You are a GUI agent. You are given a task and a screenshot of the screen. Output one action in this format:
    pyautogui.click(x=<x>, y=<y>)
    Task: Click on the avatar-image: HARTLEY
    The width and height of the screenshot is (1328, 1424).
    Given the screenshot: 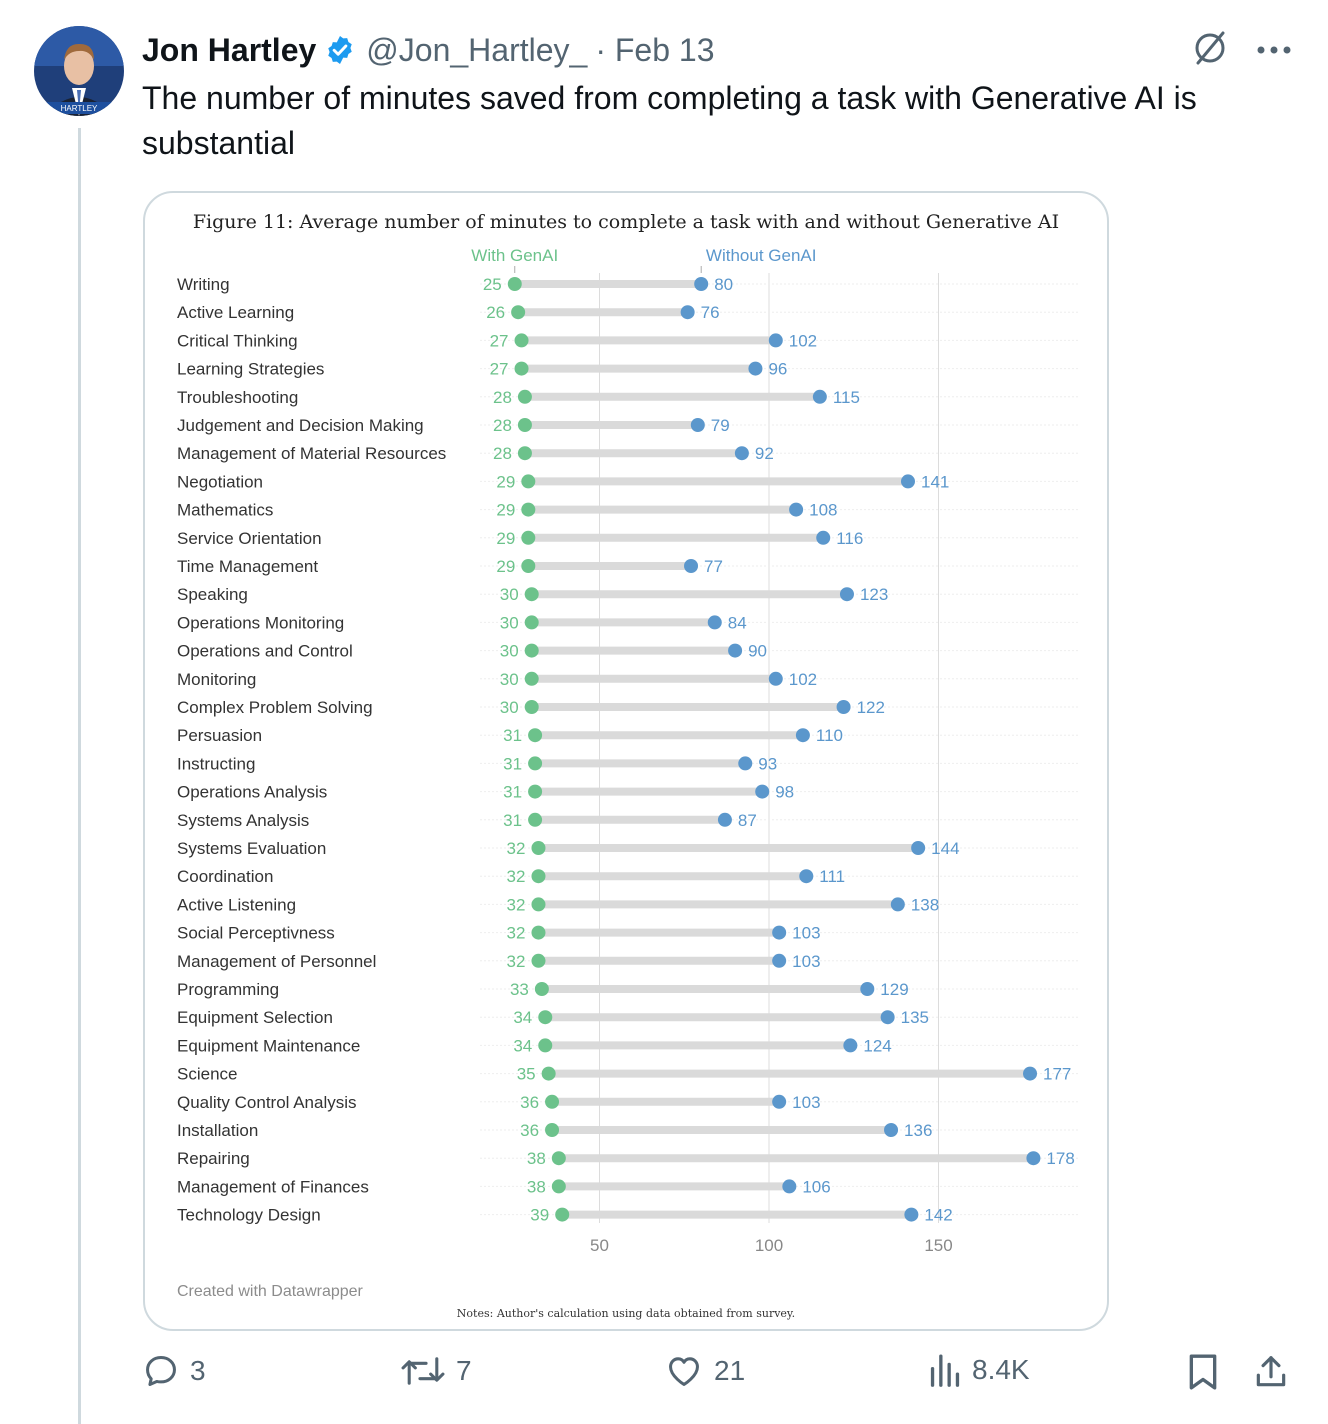 What is the action you would take?
    pyautogui.click(x=79, y=71)
    